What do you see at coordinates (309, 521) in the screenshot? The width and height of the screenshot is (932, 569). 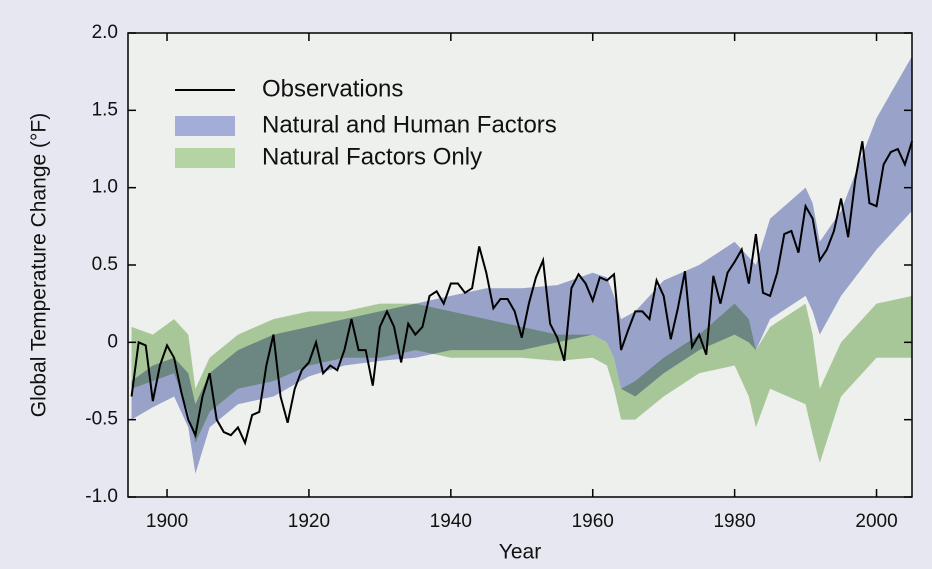 I see `x-tick-label: 1920` at bounding box center [309, 521].